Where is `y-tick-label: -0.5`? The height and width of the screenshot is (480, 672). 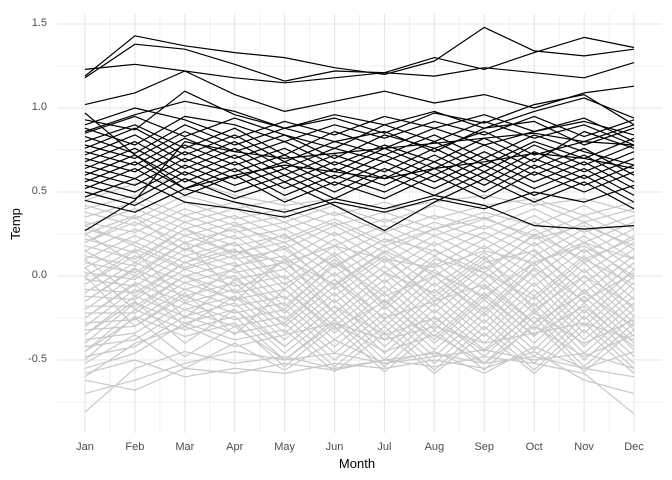 y-tick-label: -0.5 is located at coordinates (37, 359).